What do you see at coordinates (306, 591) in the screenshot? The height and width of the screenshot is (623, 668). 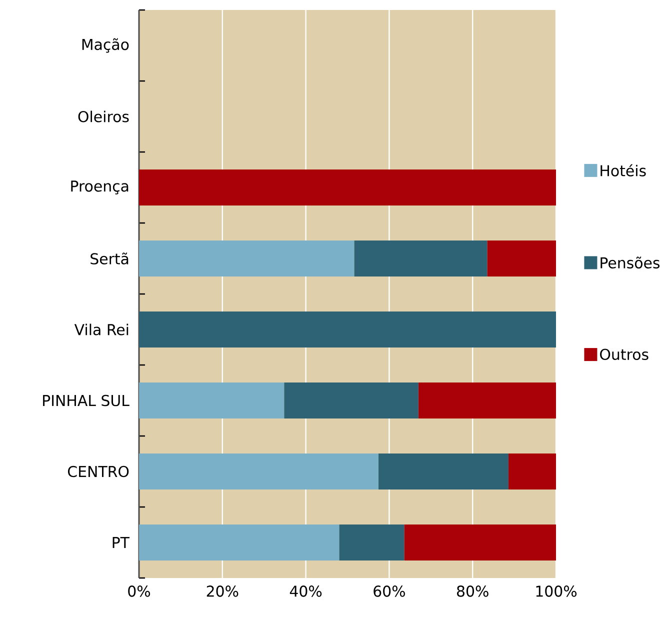 I see `x-tick-label: 40%` at bounding box center [306, 591].